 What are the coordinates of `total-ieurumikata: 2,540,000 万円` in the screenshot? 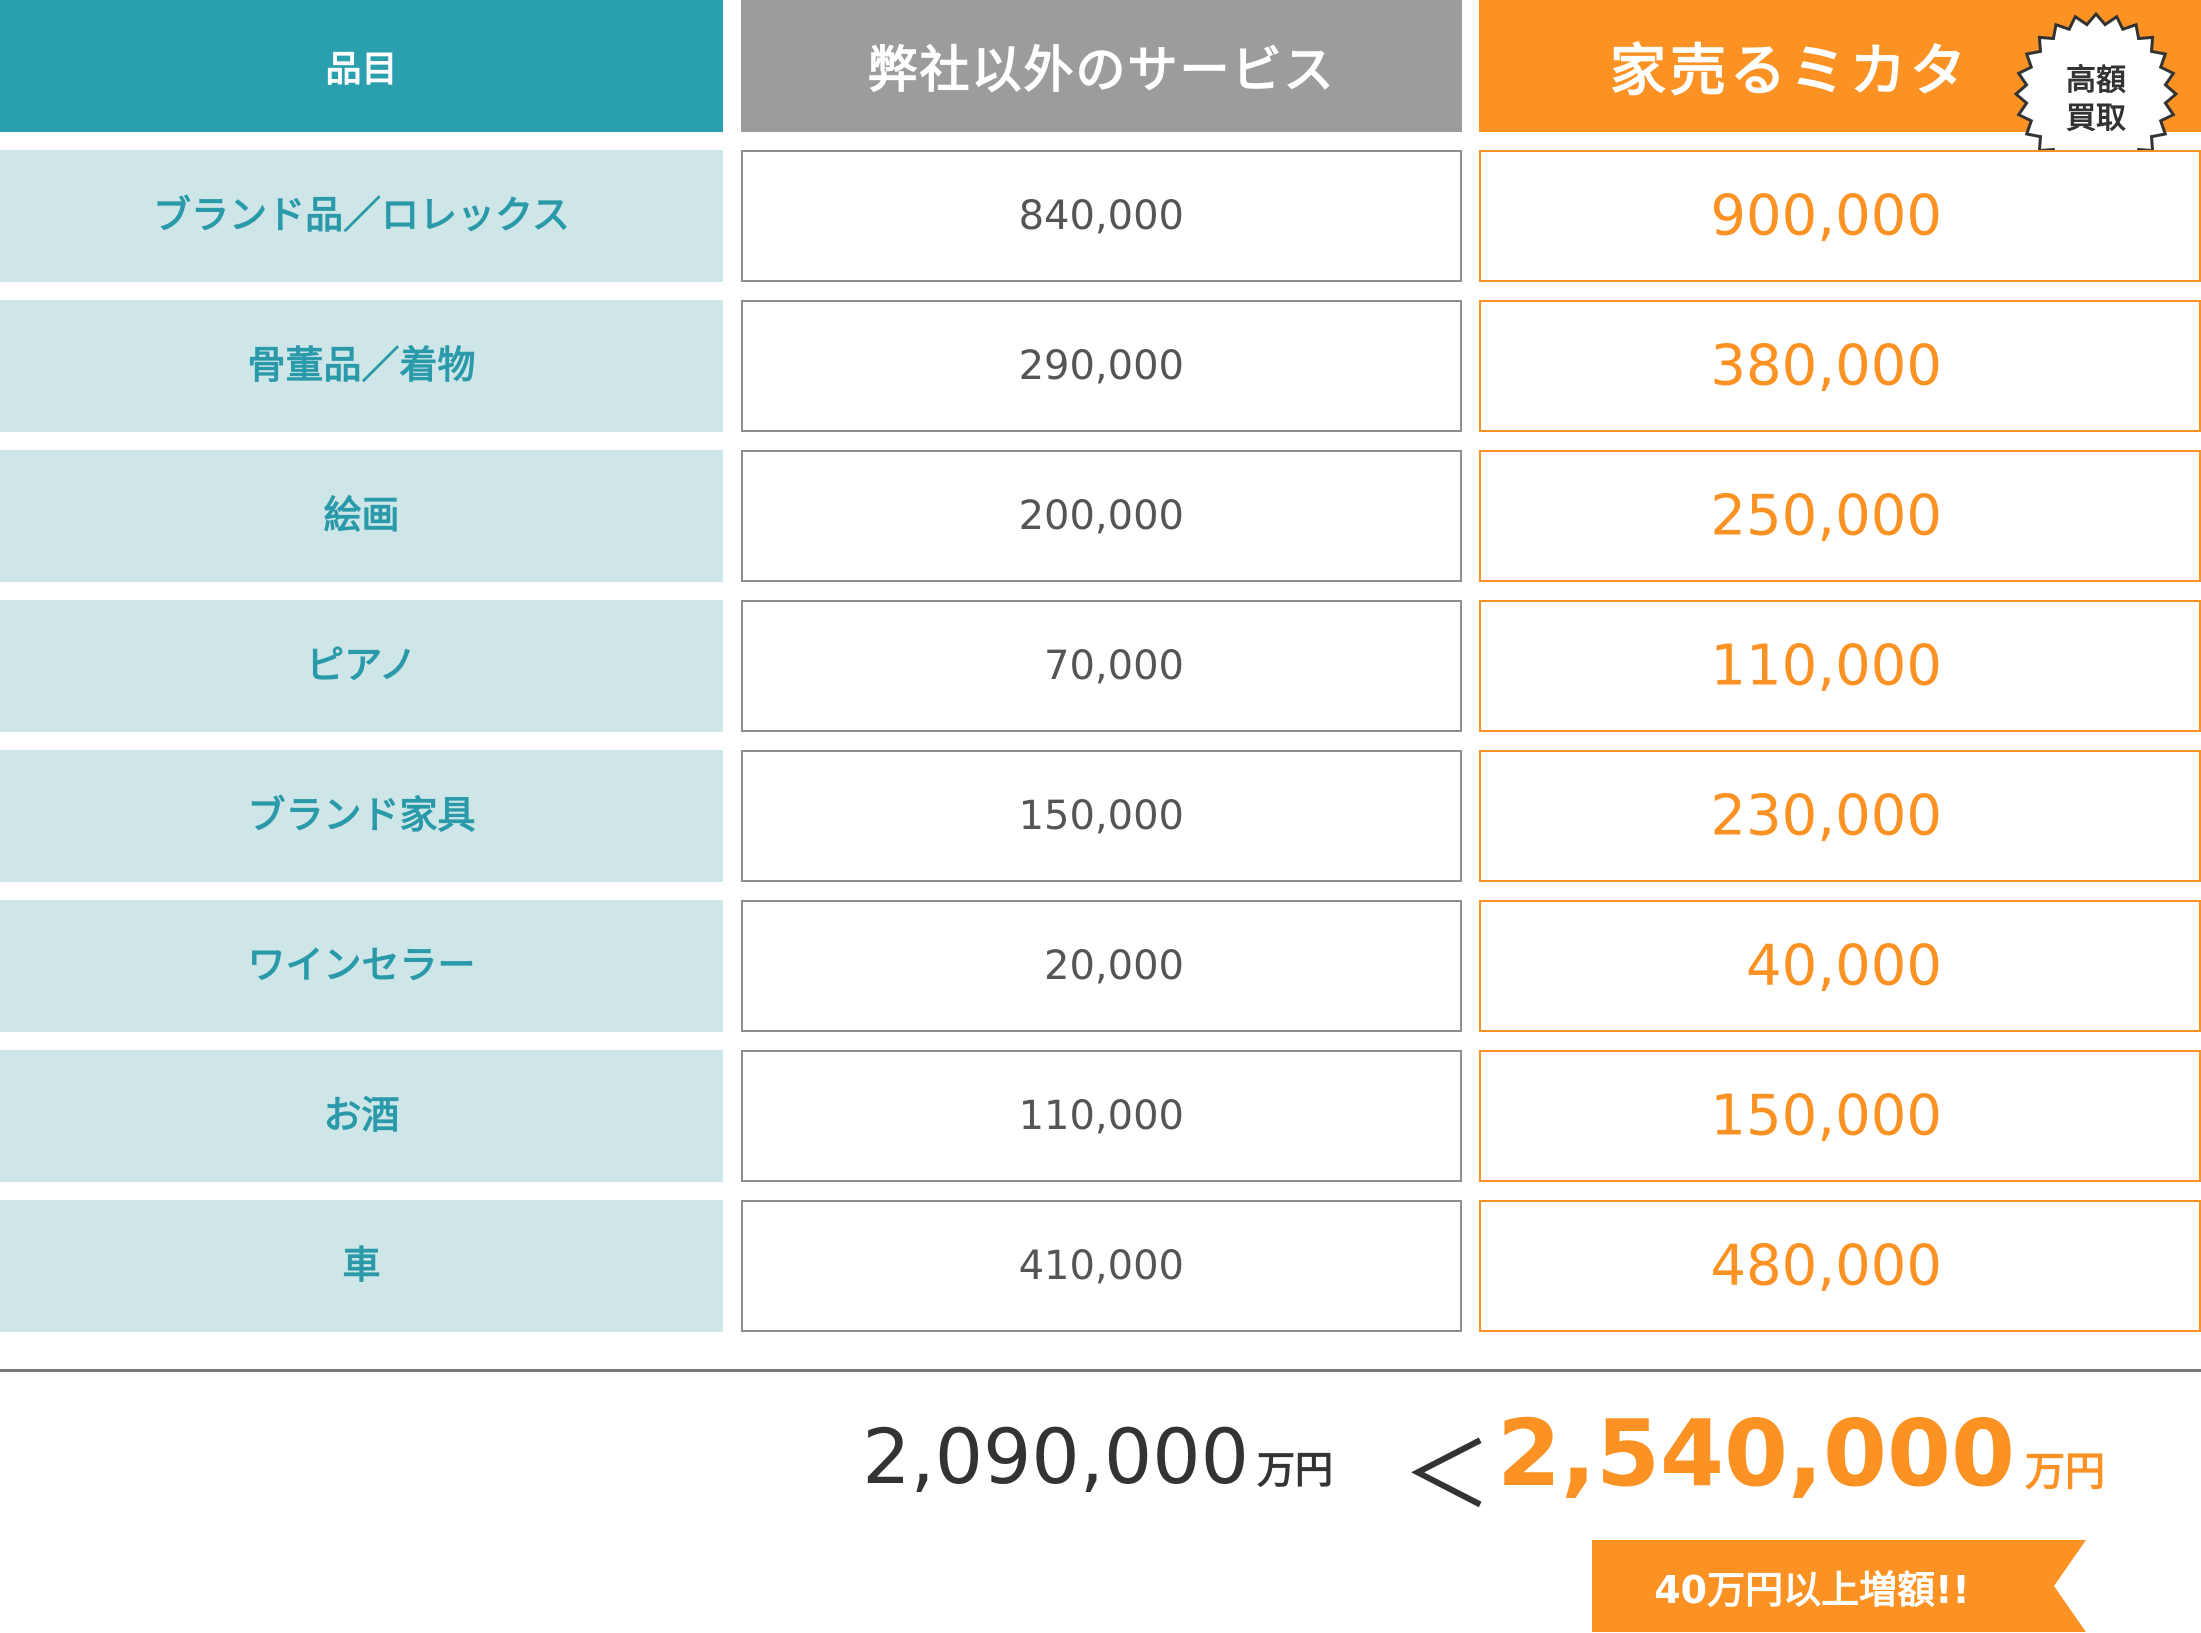 It's located at (1801, 1453).